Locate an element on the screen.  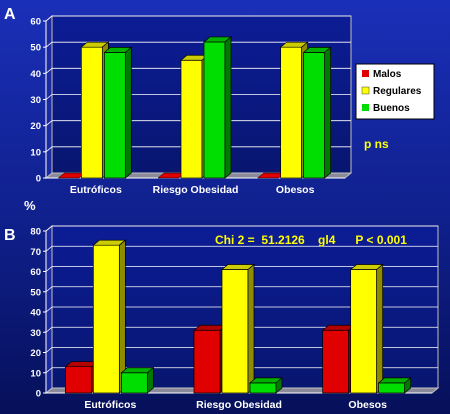
legend-swatch-buenos is located at coordinates (365, 107).